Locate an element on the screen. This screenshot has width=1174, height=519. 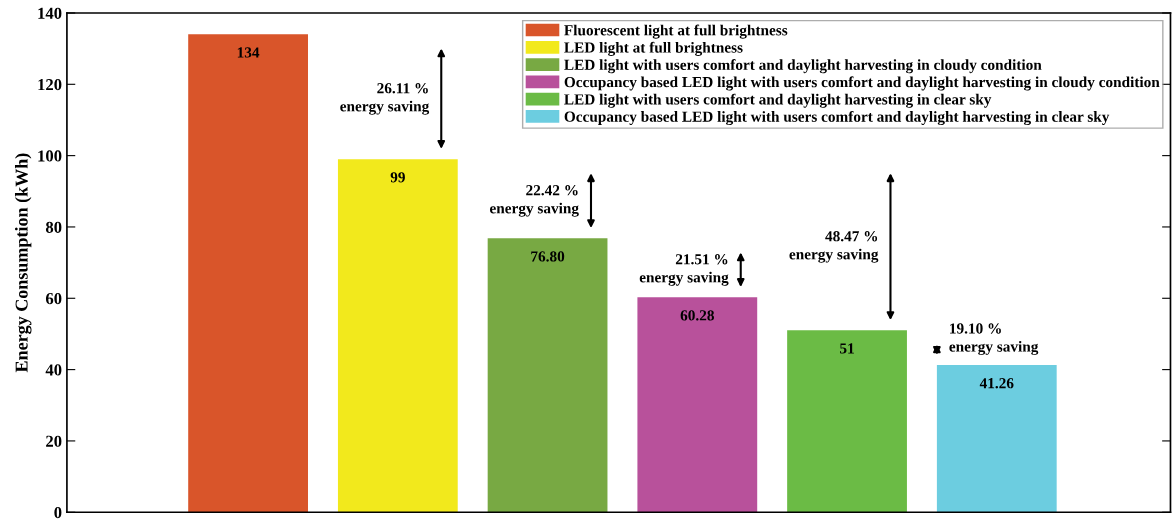
y-tick-label: 140 is located at coordinates (50, 13).